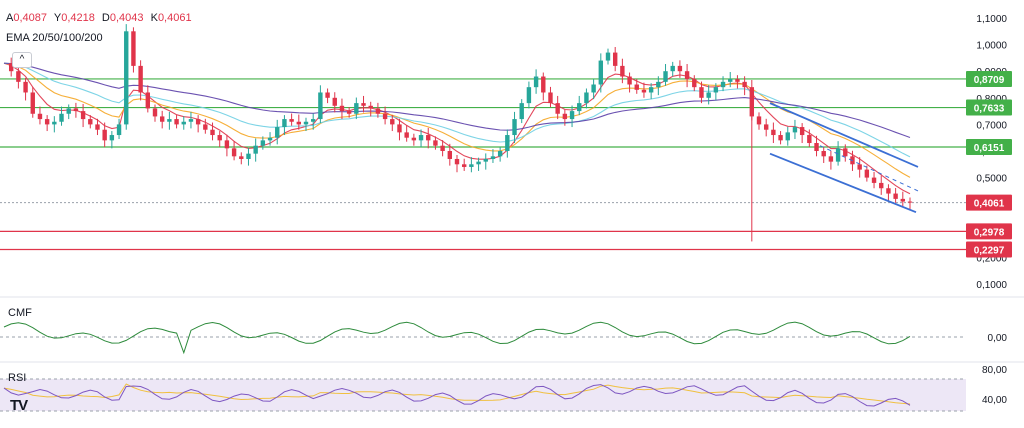 The image size is (1024, 428). What do you see at coordinates (989, 232) in the screenshot?
I see `level-label: 0,2978` at bounding box center [989, 232].